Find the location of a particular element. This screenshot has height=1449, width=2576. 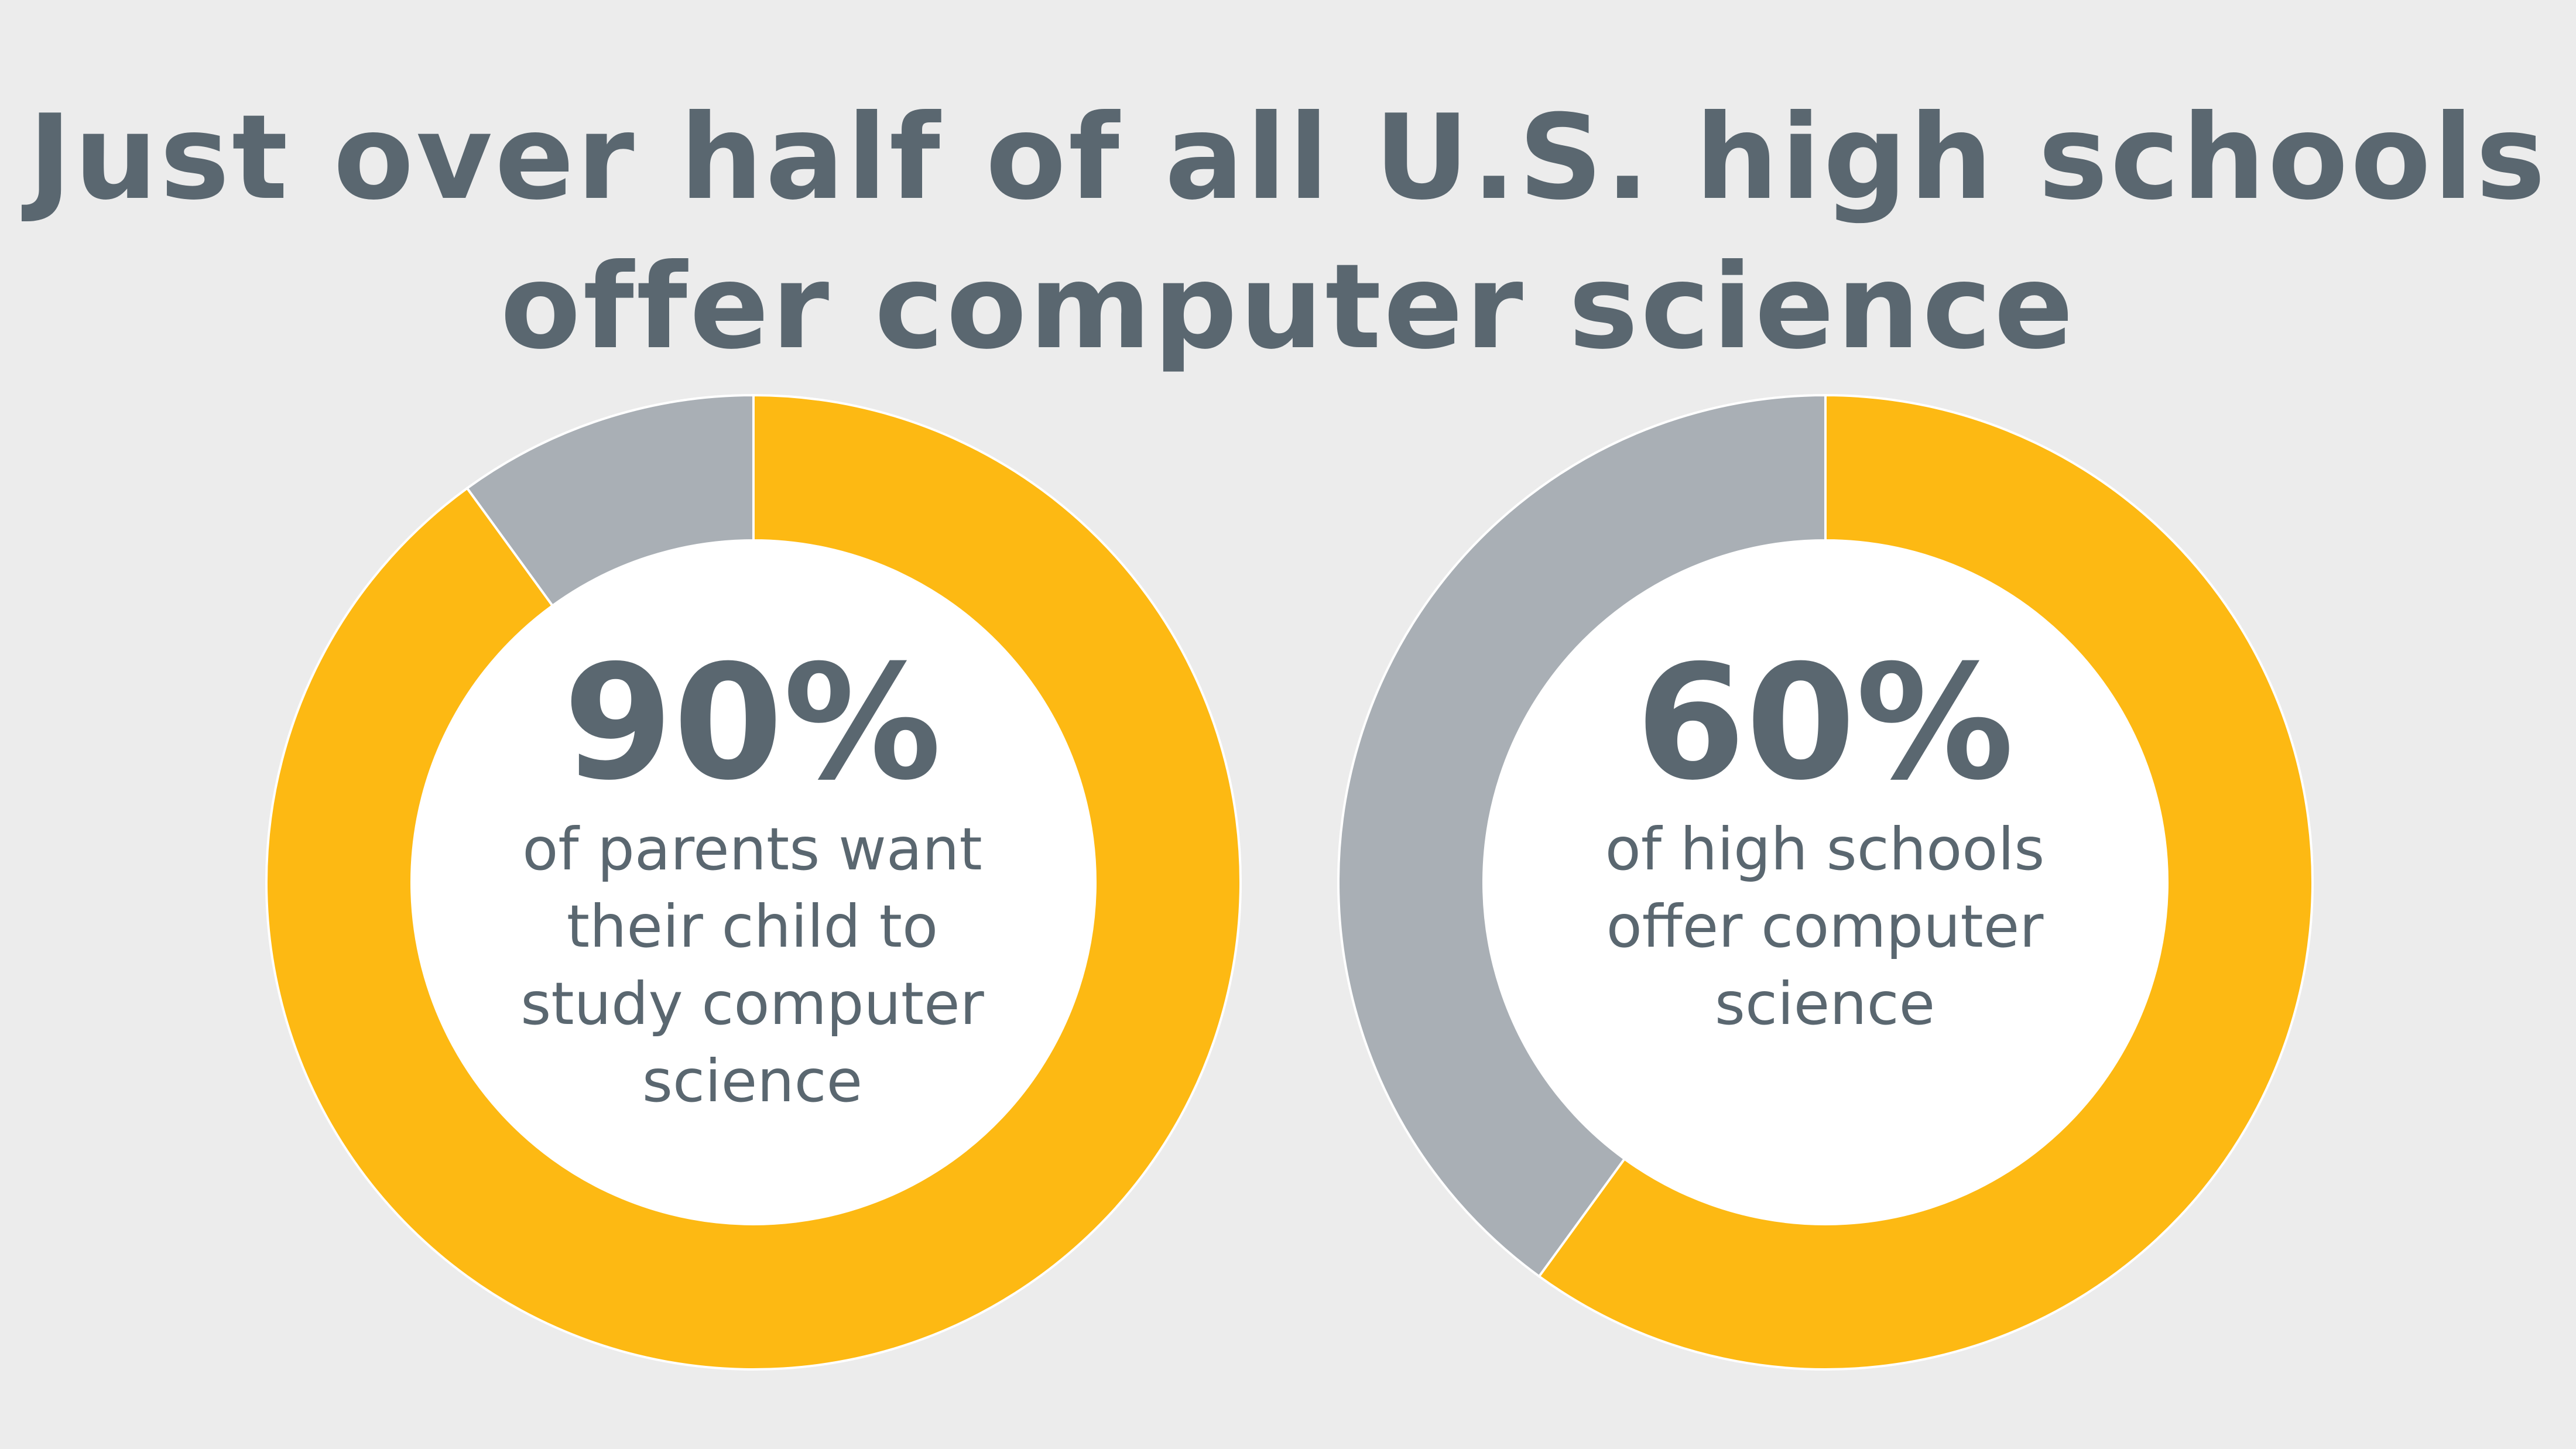

donut-1-hole is located at coordinates (1825, 882).